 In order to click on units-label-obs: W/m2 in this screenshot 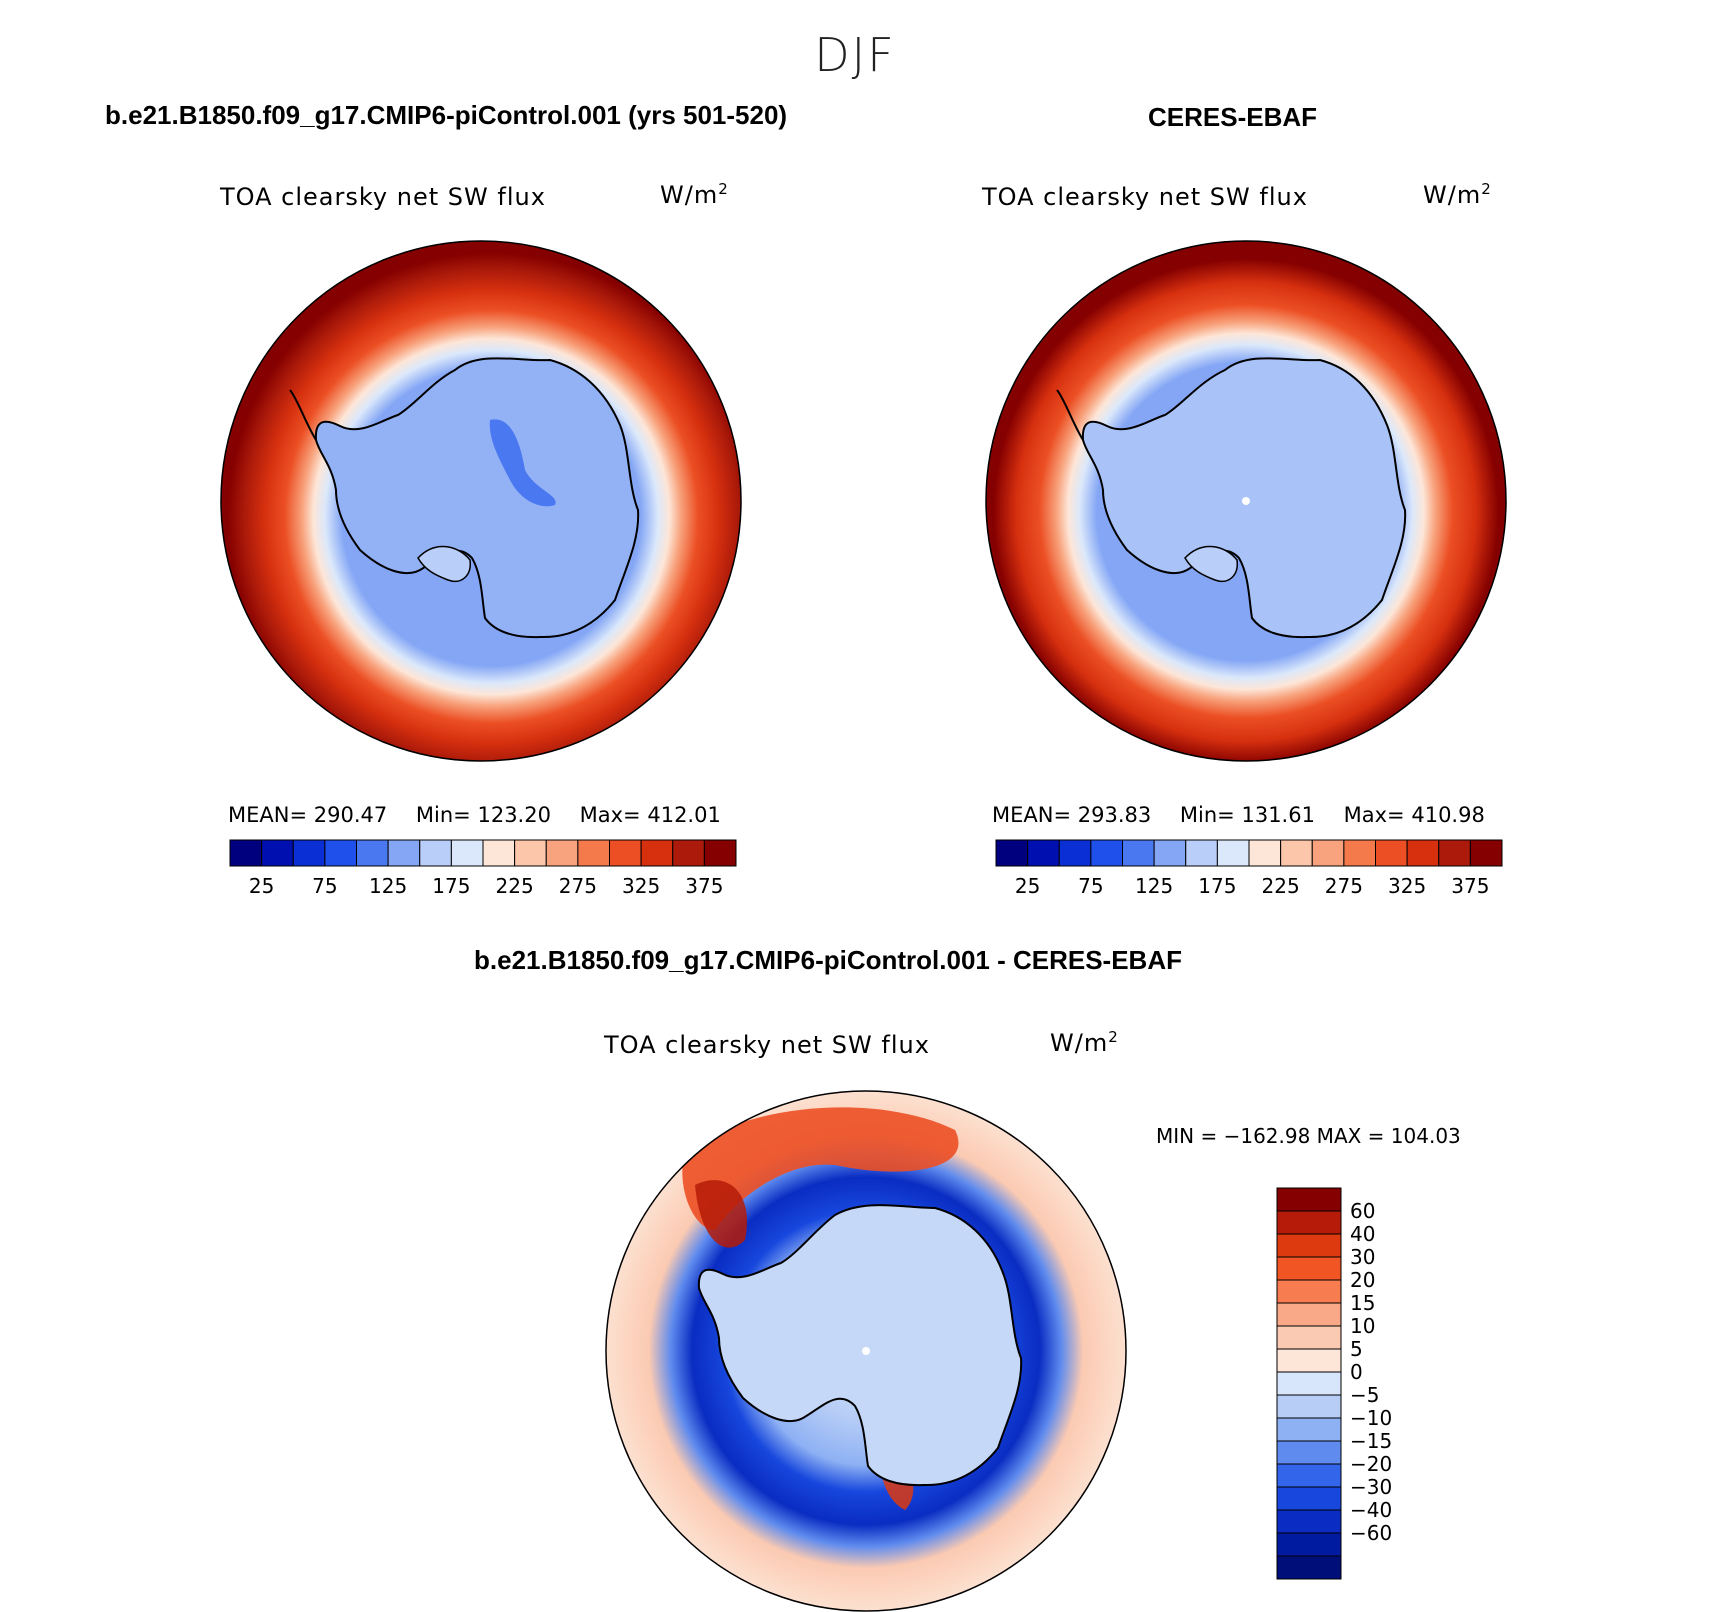, I will do `click(1457, 194)`.